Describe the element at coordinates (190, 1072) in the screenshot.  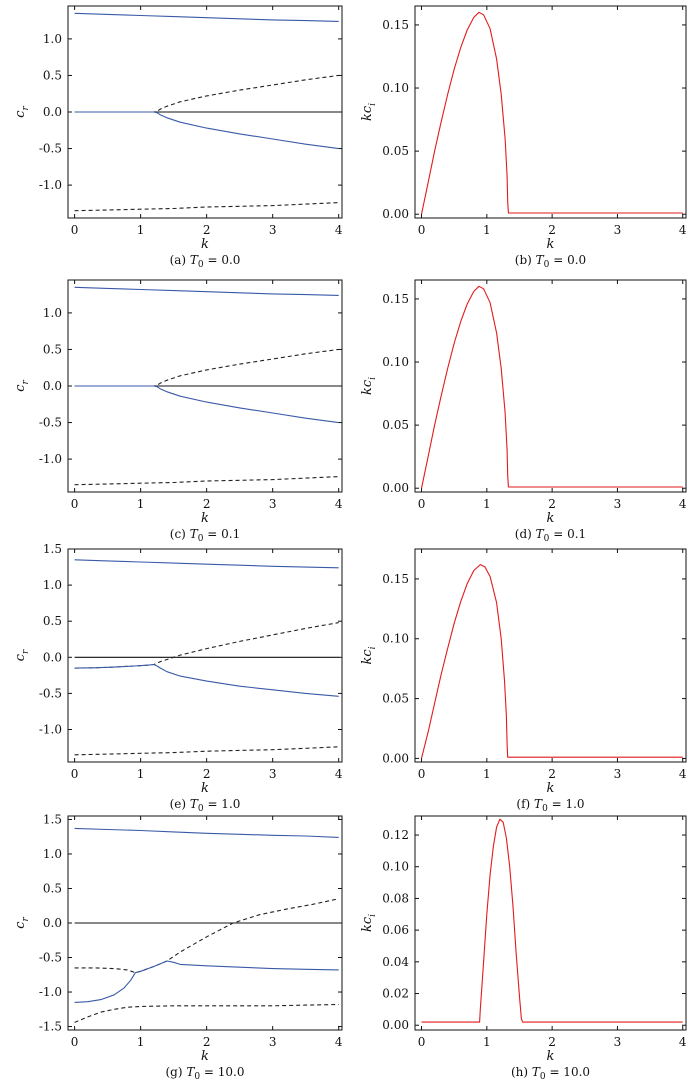
I see `caption-part: T` at that location.